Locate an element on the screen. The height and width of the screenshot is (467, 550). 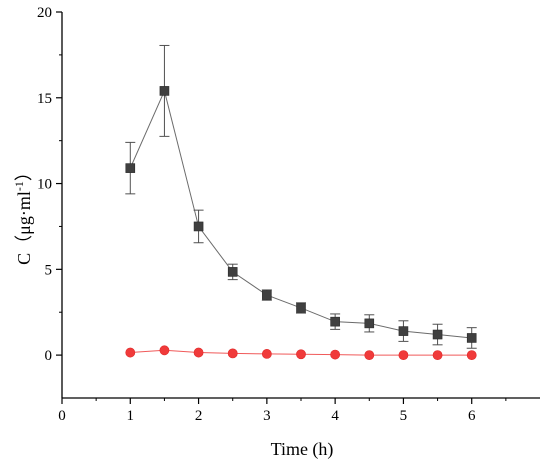
x-axis-title: Time (h) is located at coordinates (302, 449).